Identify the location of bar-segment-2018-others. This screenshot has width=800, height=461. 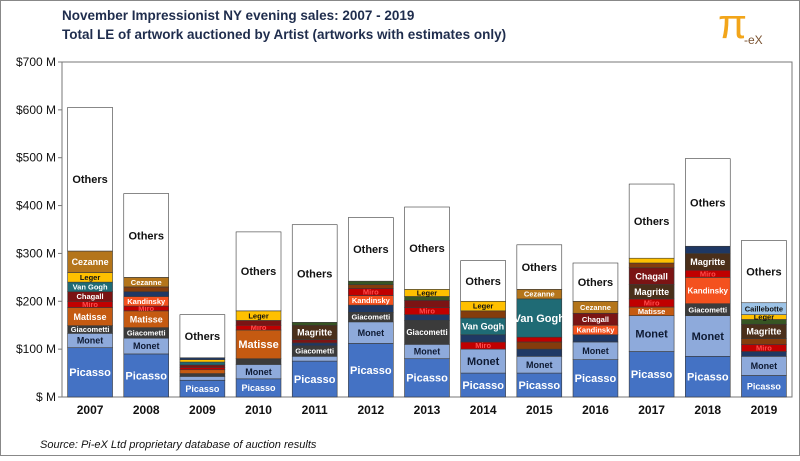
(708, 202).